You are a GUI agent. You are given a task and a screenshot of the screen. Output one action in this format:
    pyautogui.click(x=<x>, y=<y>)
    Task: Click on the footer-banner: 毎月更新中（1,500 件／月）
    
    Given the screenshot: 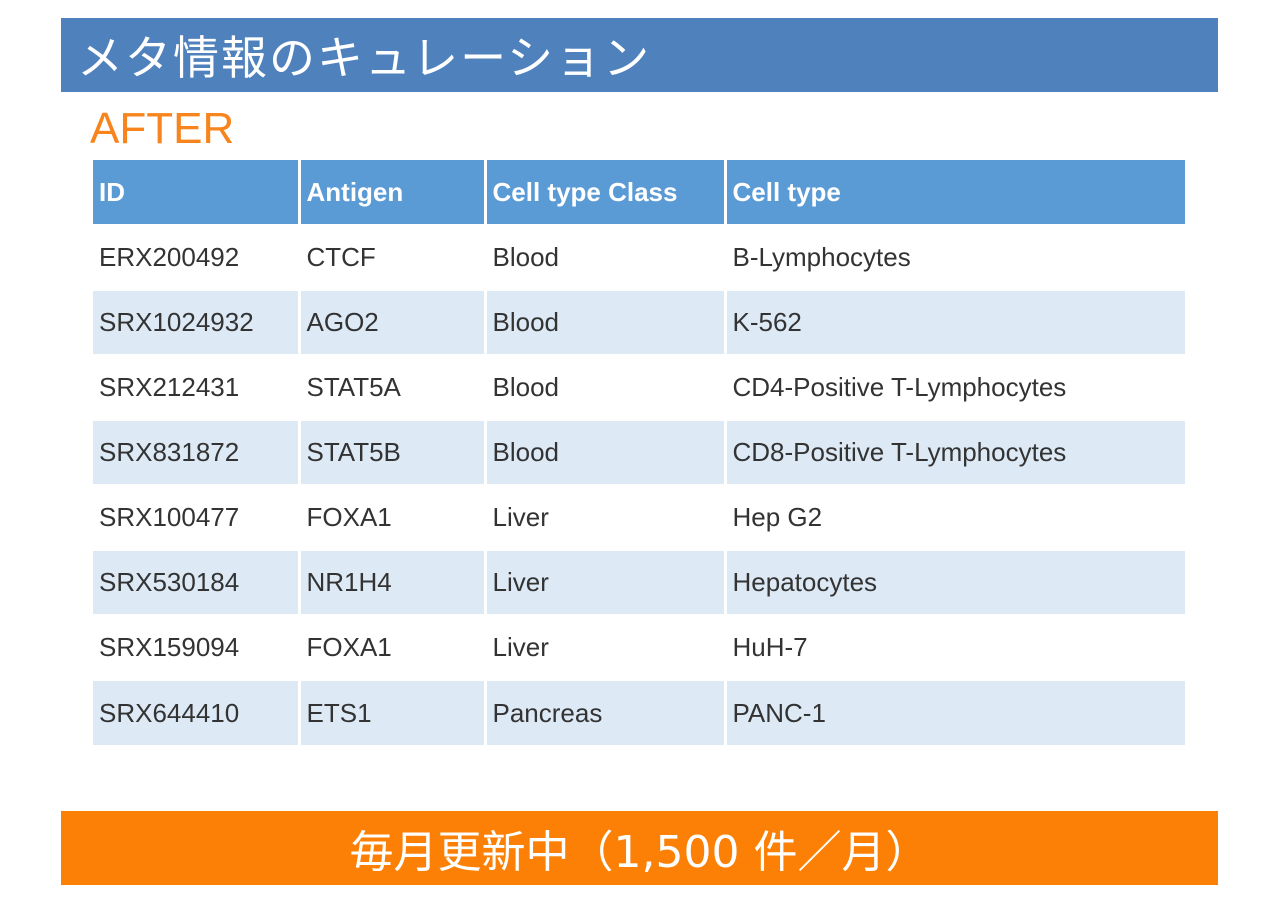 What is the action you would take?
    pyautogui.click(x=639, y=848)
    